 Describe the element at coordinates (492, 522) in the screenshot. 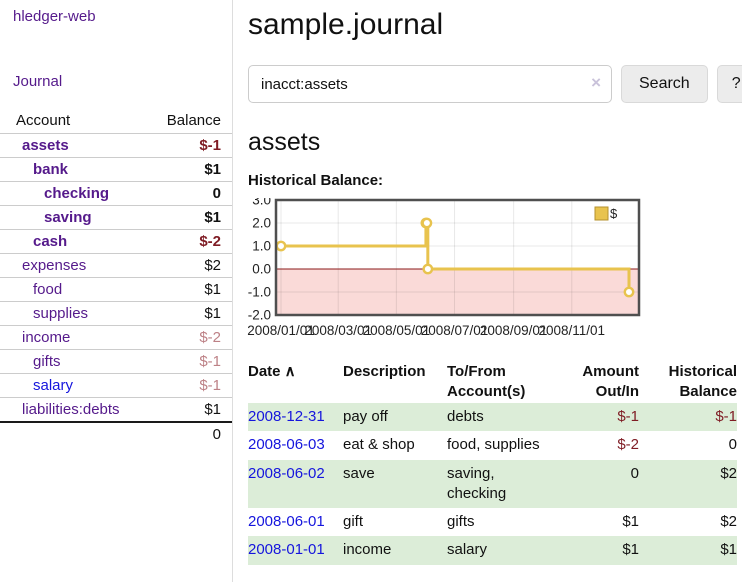

I see `transaction-row: 2008-06-01 gift gifts $1 $2` at that location.